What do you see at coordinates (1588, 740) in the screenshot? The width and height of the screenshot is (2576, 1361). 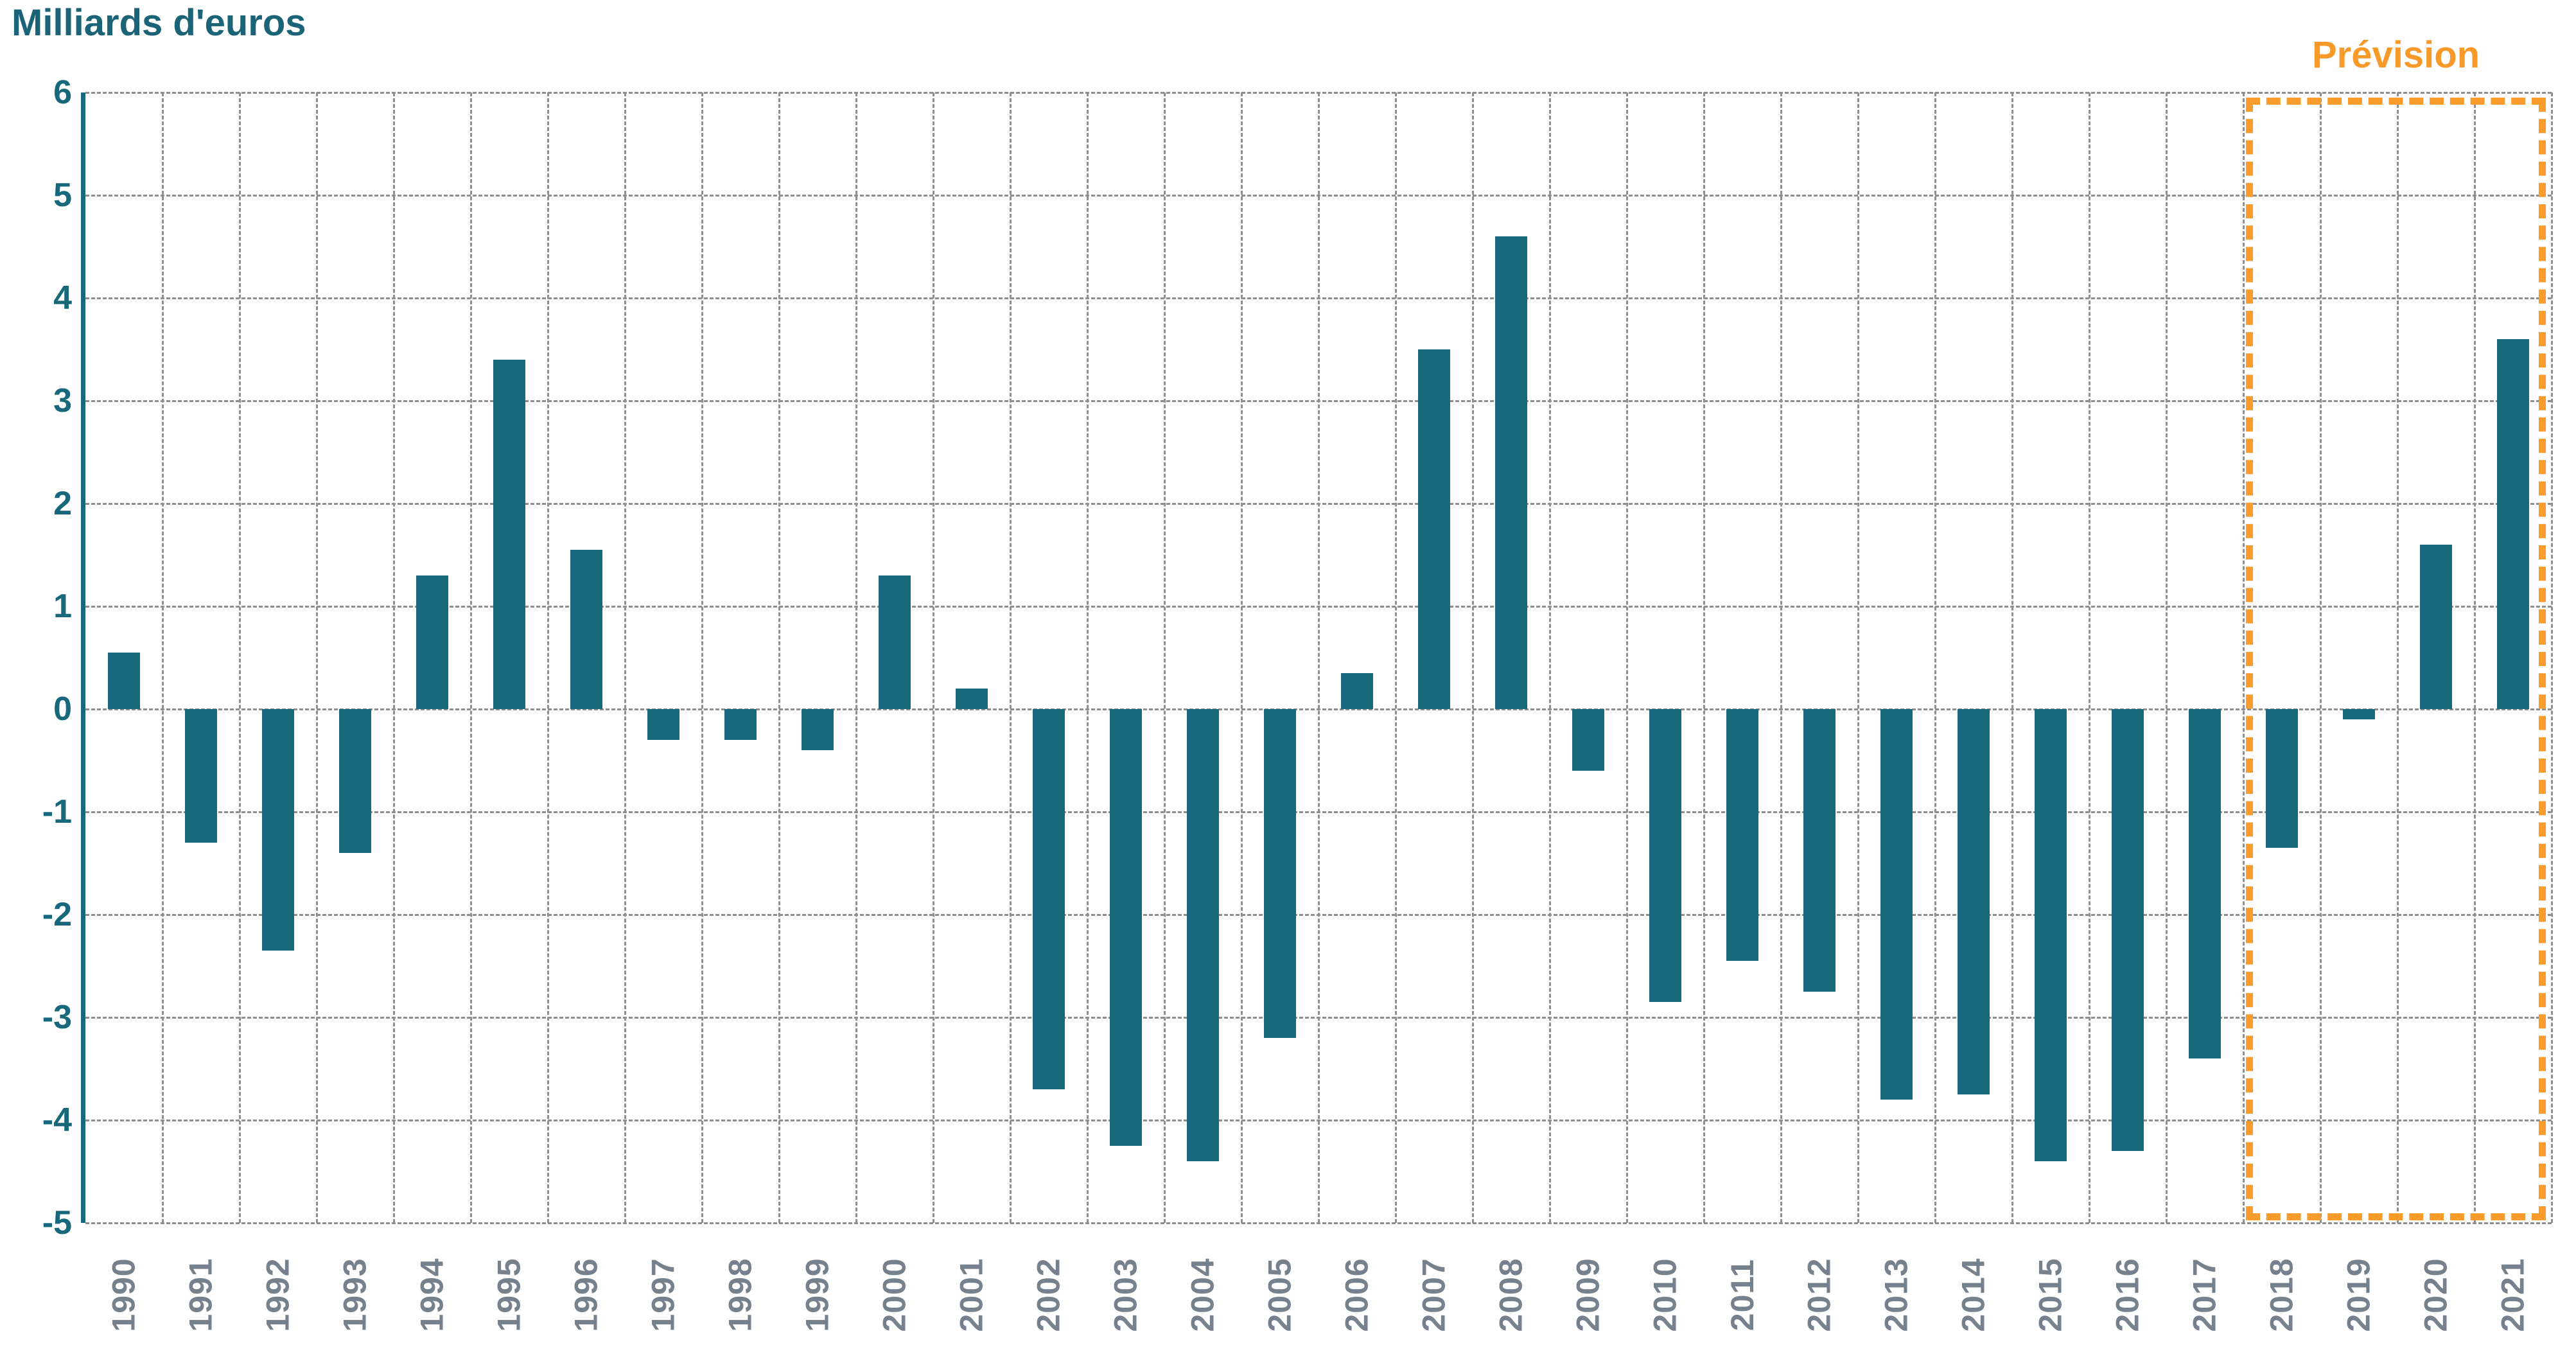 I see `bar-2009` at bounding box center [1588, 740].